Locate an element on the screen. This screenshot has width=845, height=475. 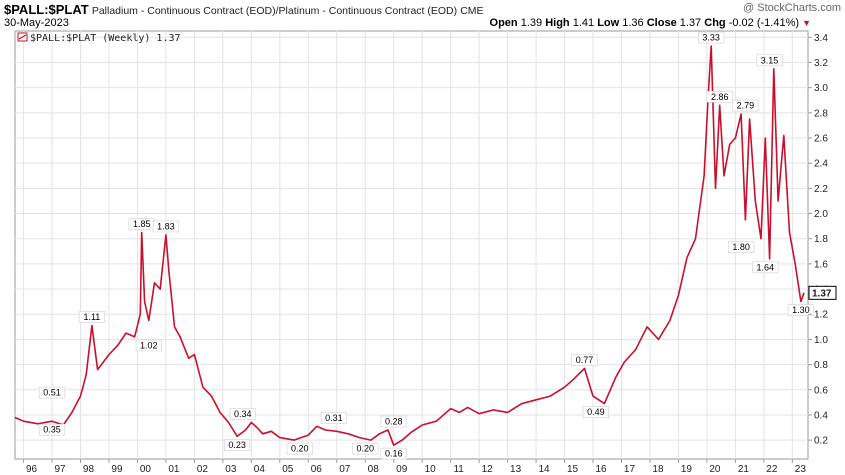
symbol-label: $PALL:$PLAT is located at coordinates (46, 9).